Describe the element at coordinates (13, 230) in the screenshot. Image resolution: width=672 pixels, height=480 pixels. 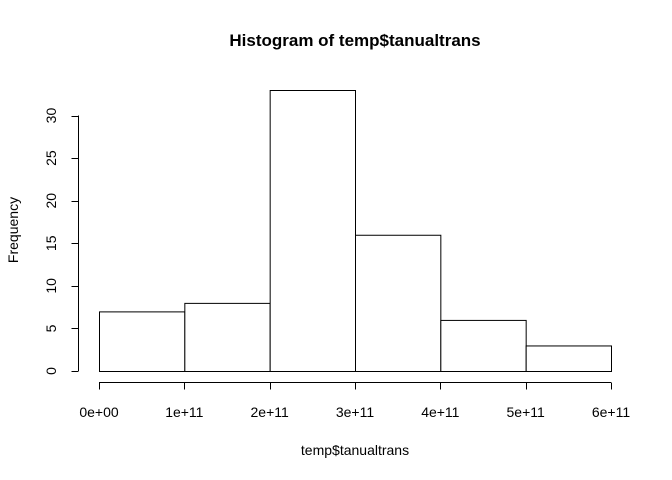
I see `y-axis-label: Frequency` at that location.